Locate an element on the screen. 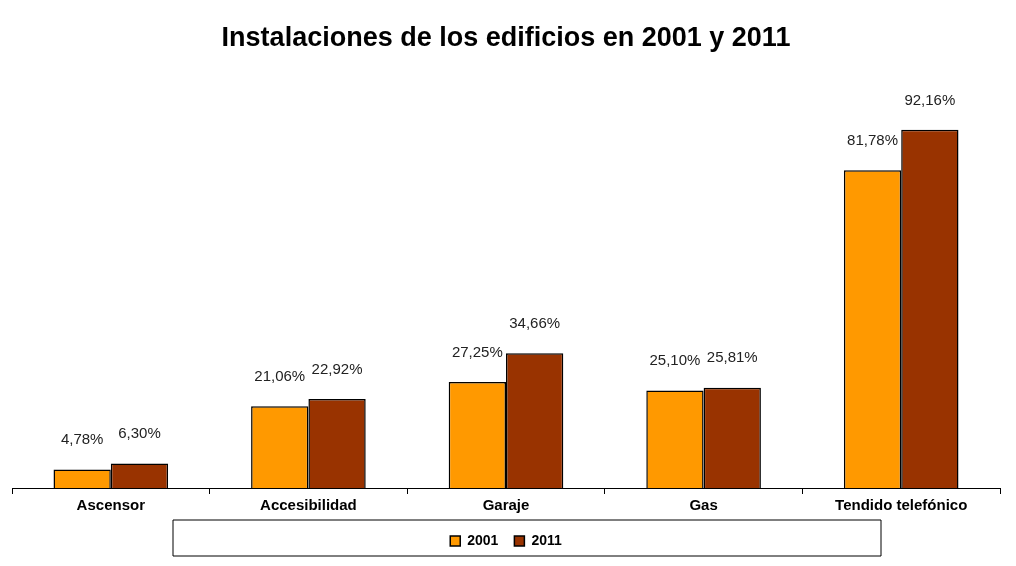 The width and height of the screenshot is (1016, 566). data-label: 22,92% is located at coordinates (337, 368).